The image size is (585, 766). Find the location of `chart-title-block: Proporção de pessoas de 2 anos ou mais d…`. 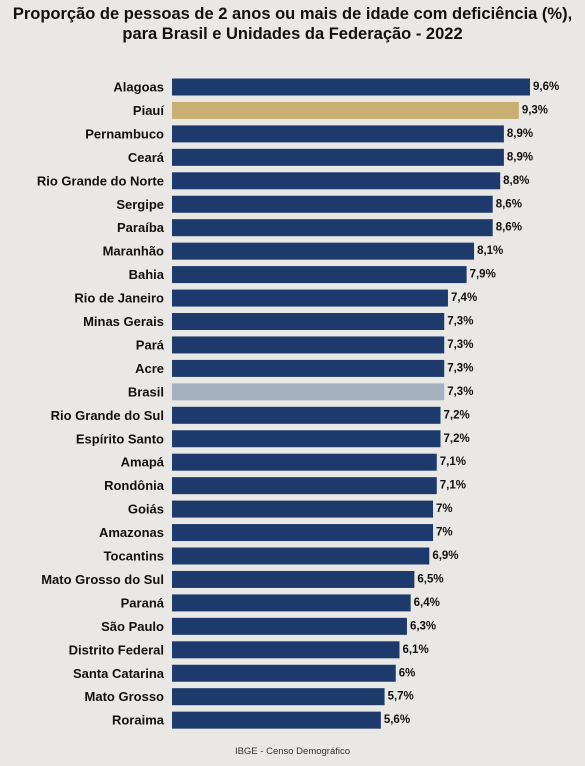

chart-title-block: Proporção de pessoas de 2 anos ou mais d… is located at coordinates (292, 24).